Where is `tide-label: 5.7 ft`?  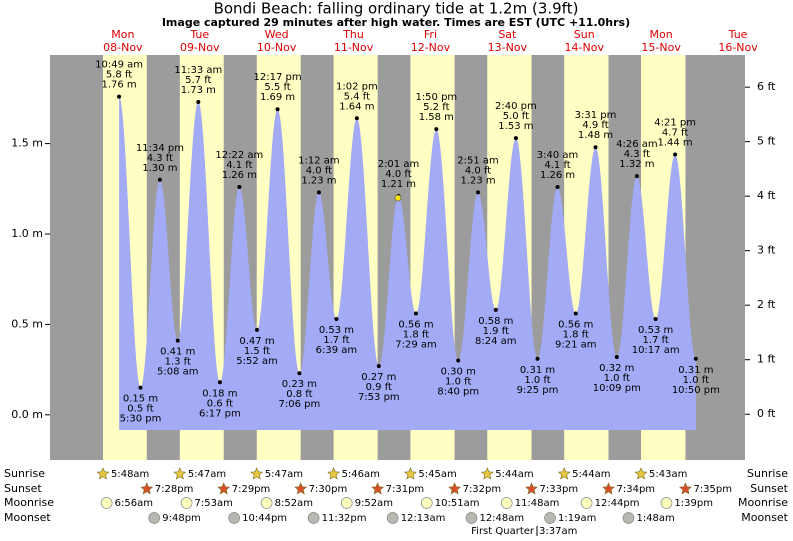 tide-label: 5.7 ft is located at coordinates (198, 80).